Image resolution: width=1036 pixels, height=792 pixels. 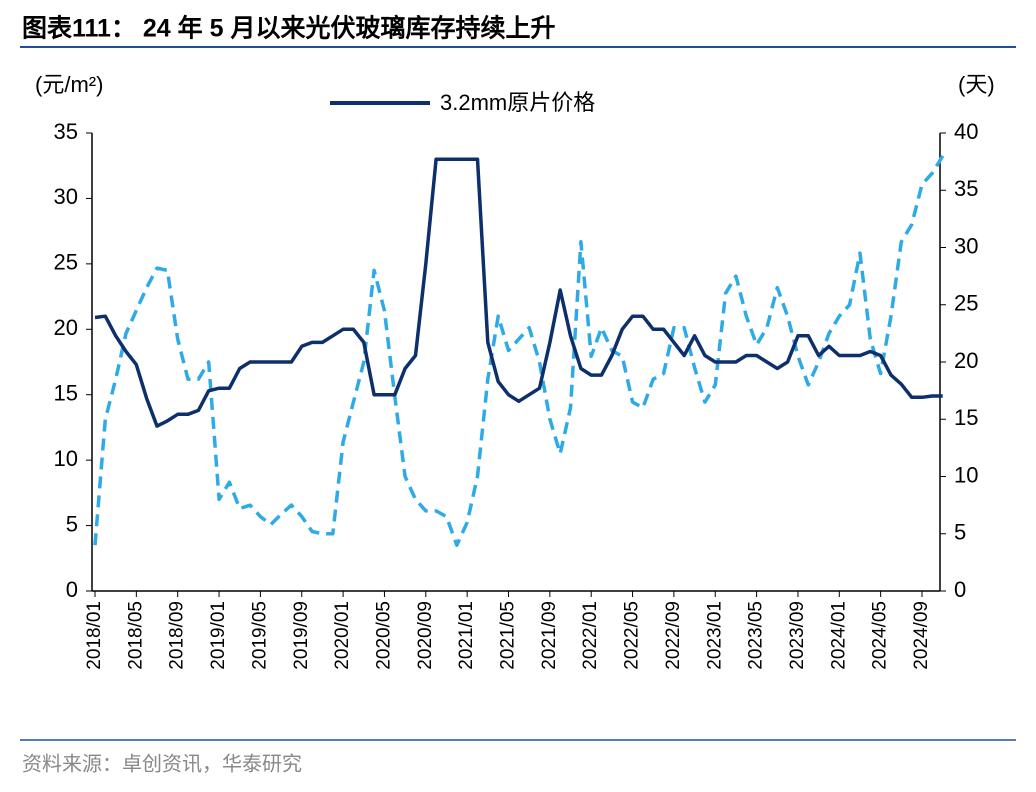 I want to click on y-tick-label: 35, so click(x=66, y=131).